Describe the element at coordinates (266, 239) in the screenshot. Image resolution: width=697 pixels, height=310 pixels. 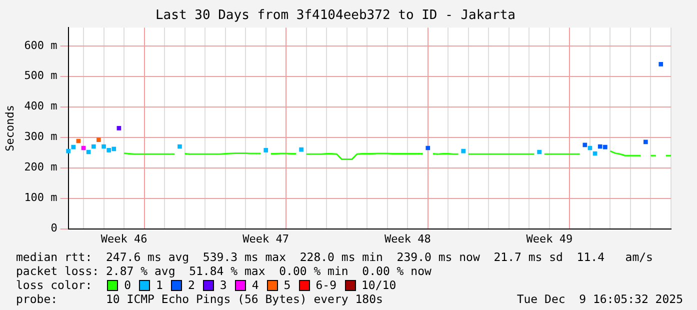
I see `x-tick-label: Week 47` at that location.